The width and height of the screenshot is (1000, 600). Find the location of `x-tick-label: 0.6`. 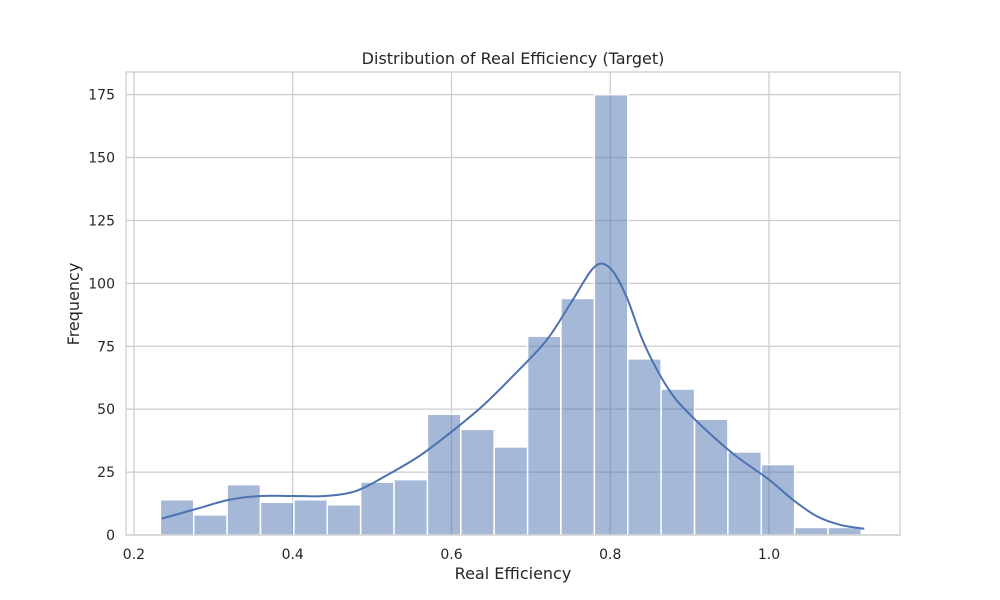

x-tick-label: 0.6 is located at coordinates (451, 555).